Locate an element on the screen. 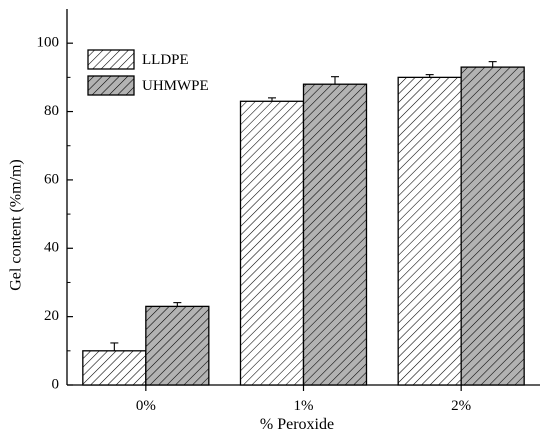 Image resolution: width=550 pixels, height=436 pixels. y-tick-label: 80 is located at coordinates (51, 111).